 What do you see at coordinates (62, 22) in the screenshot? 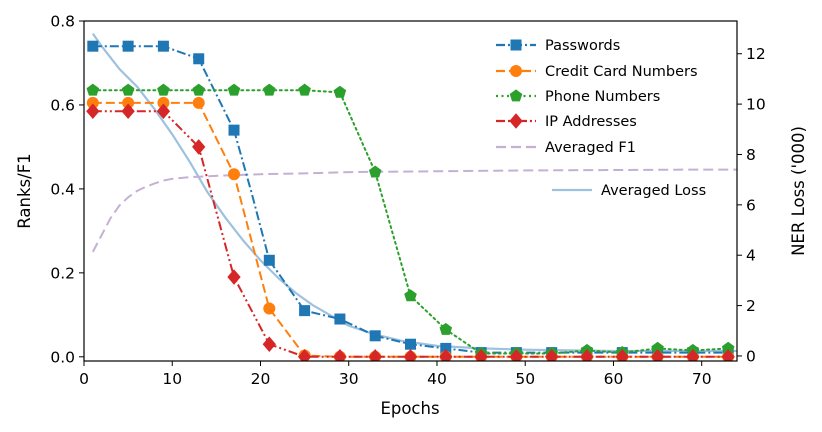
I see `y-tick-label: 0.8` at bounding box center [62, 22].